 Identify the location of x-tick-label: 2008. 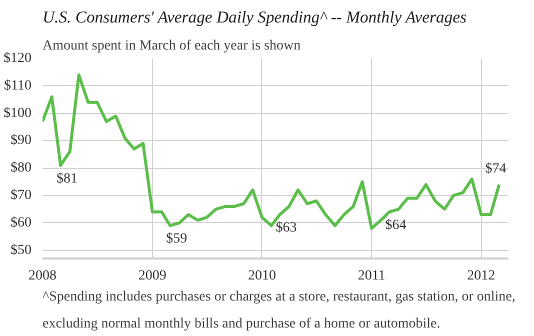
(42, 276).